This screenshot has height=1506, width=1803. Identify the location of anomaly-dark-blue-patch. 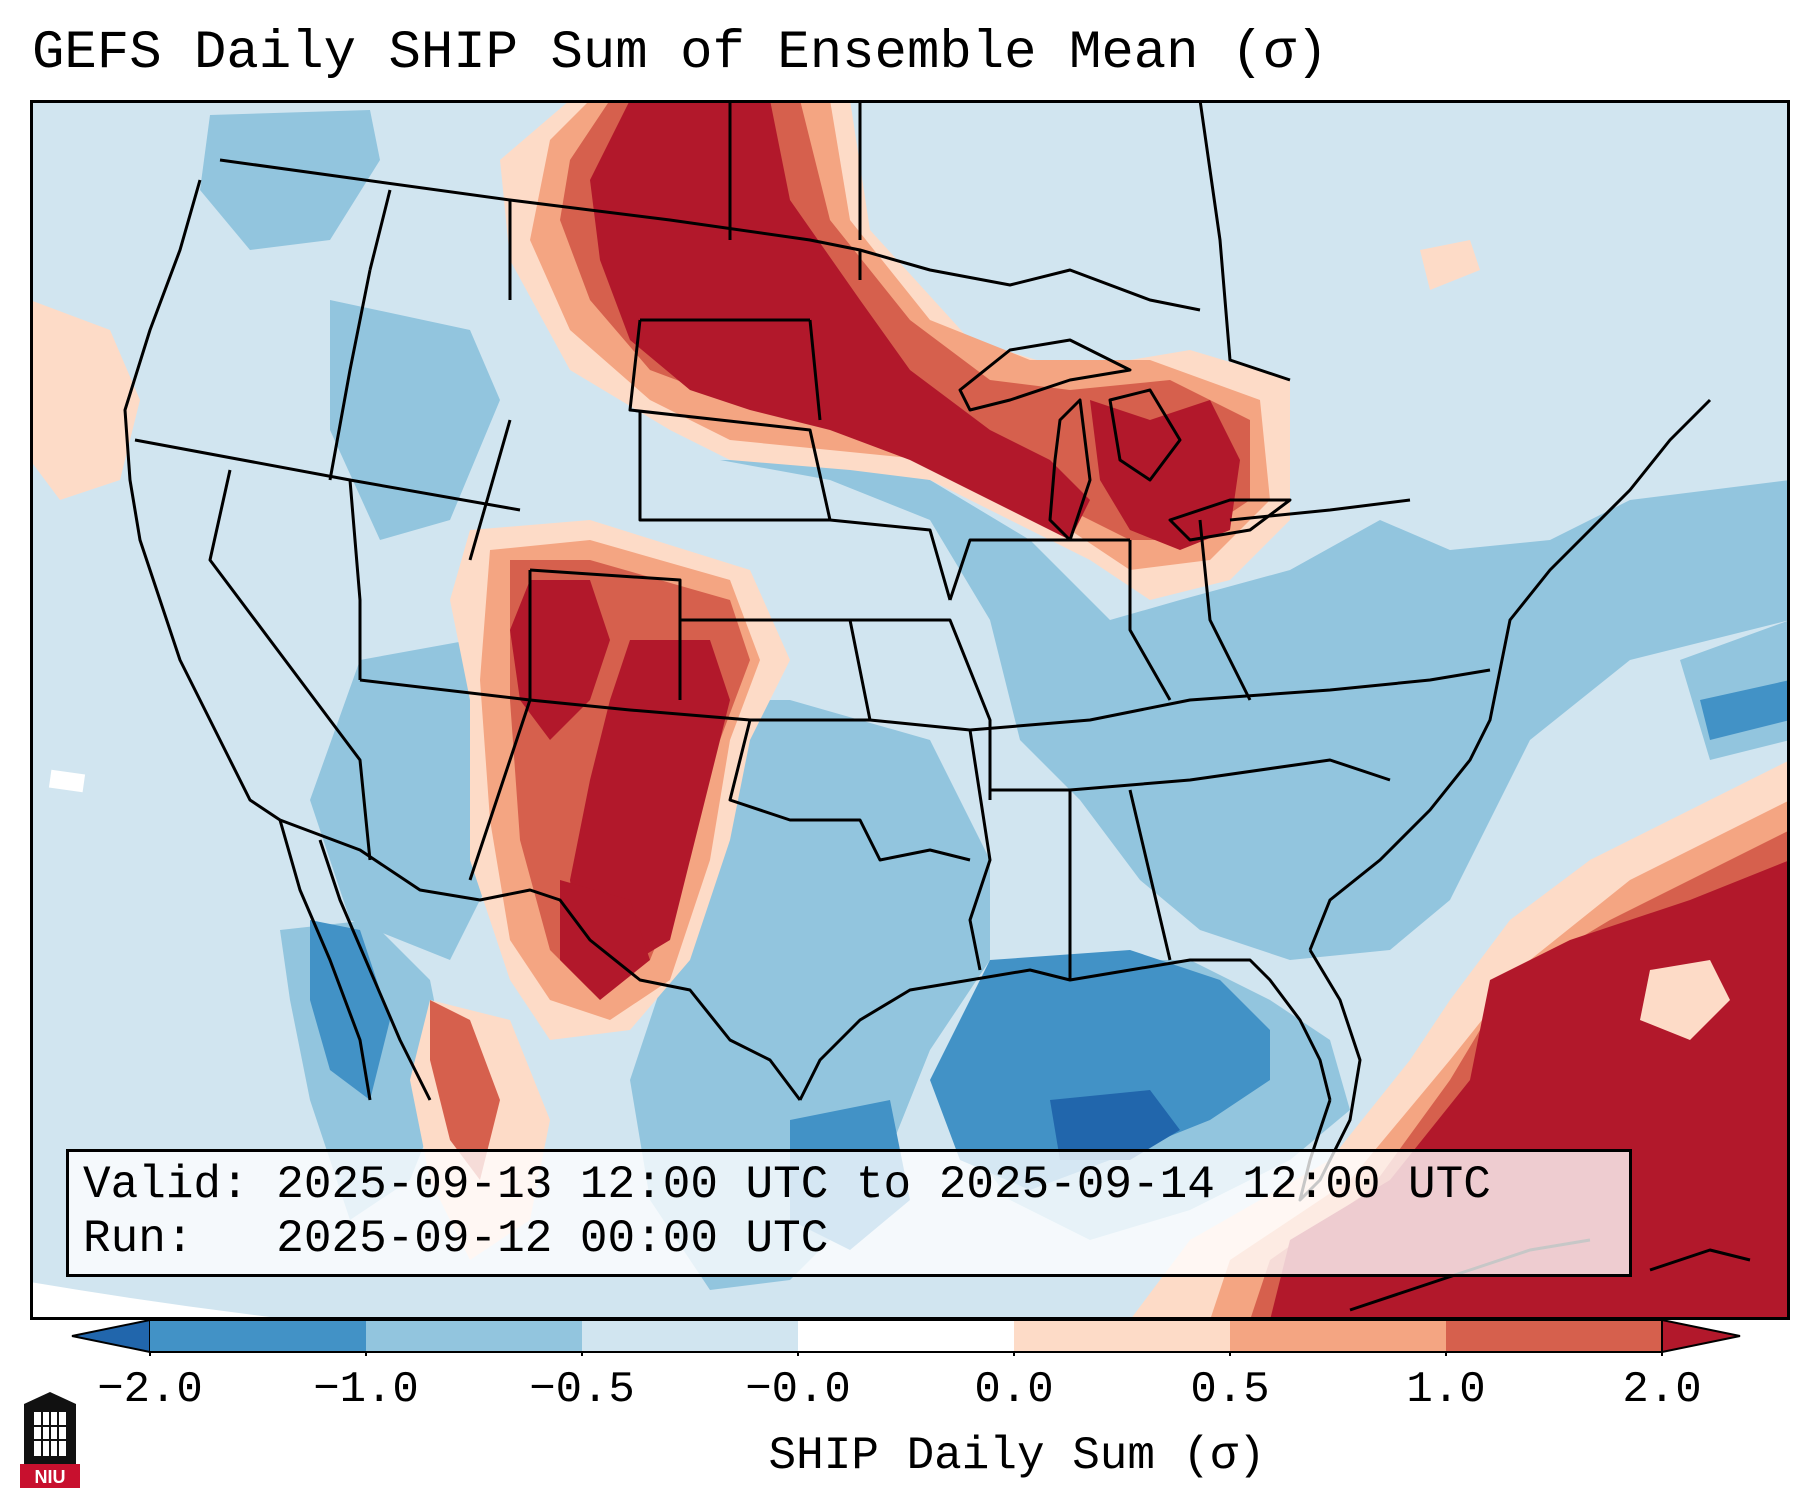
(1115, 1125).